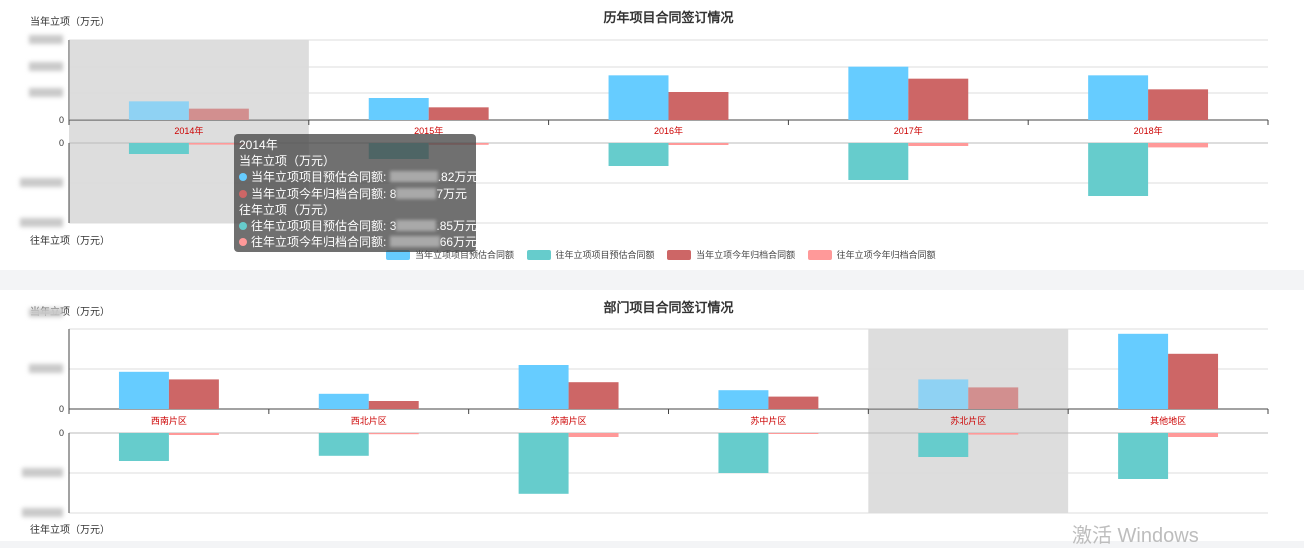 The width and height of the screenshot is (1304, 548). What do you see at coordinates (465, 255) in the screenshot?
I see `legend-label: 当年立项项目预估合同额` at bounding box center [465, 255].